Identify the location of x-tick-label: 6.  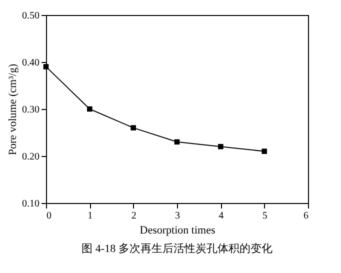
(306, 216).